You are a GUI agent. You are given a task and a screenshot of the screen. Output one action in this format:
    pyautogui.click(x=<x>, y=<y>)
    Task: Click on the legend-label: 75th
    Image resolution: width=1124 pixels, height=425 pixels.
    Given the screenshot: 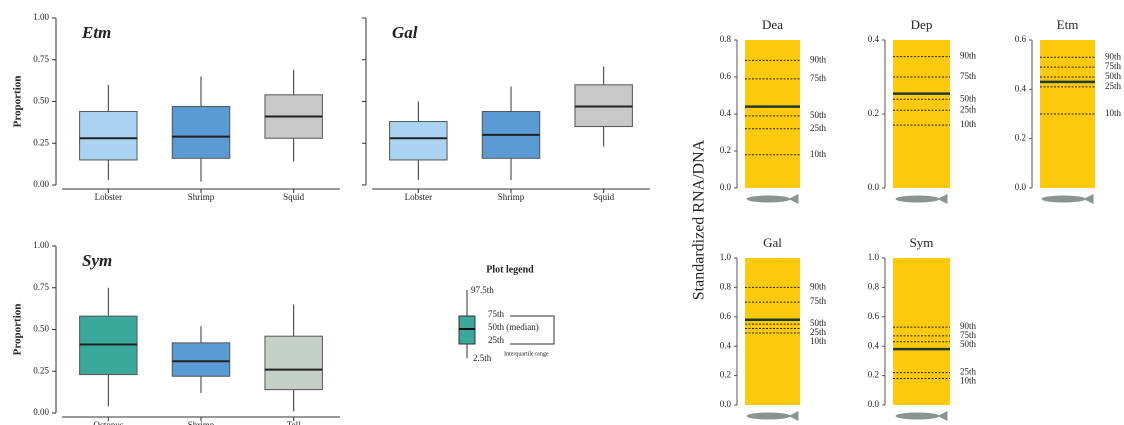 What is the action you would take?
    pyautogui.click(x=496, y=314)
    